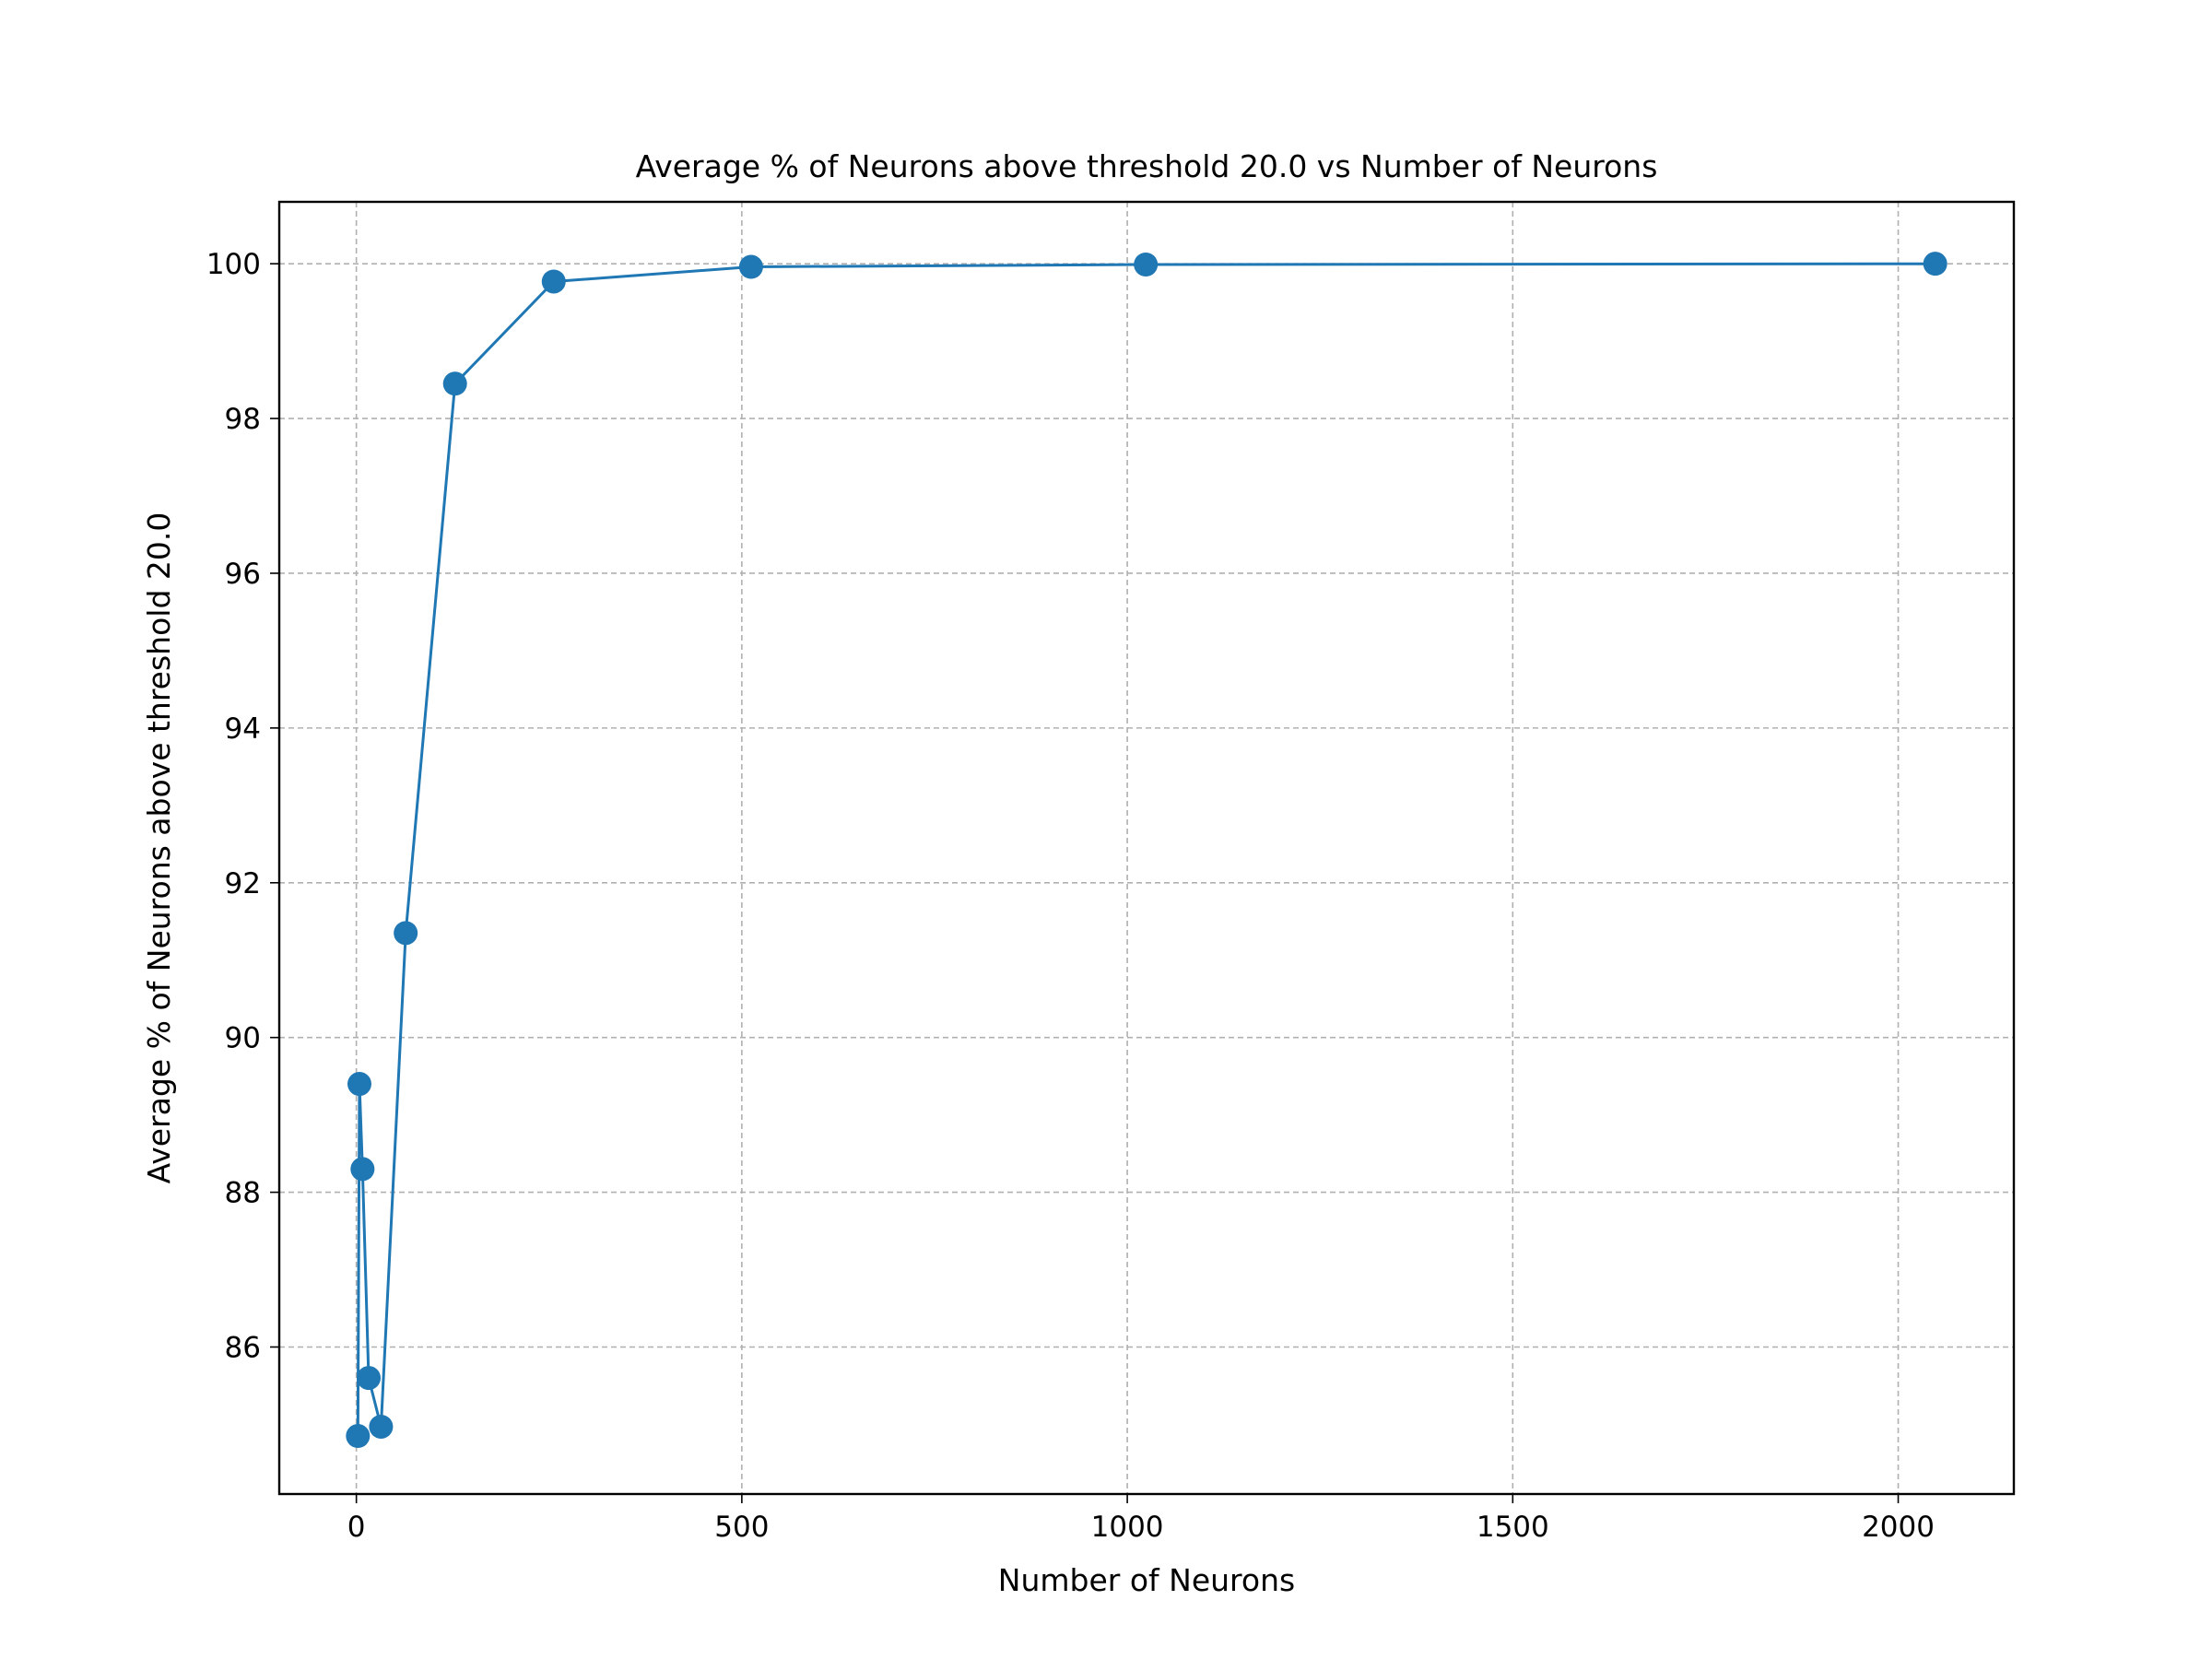  Describe the element at coordinates (1127, 1527) in the screenshot. I see `x-tick-label: 1000` at that location.